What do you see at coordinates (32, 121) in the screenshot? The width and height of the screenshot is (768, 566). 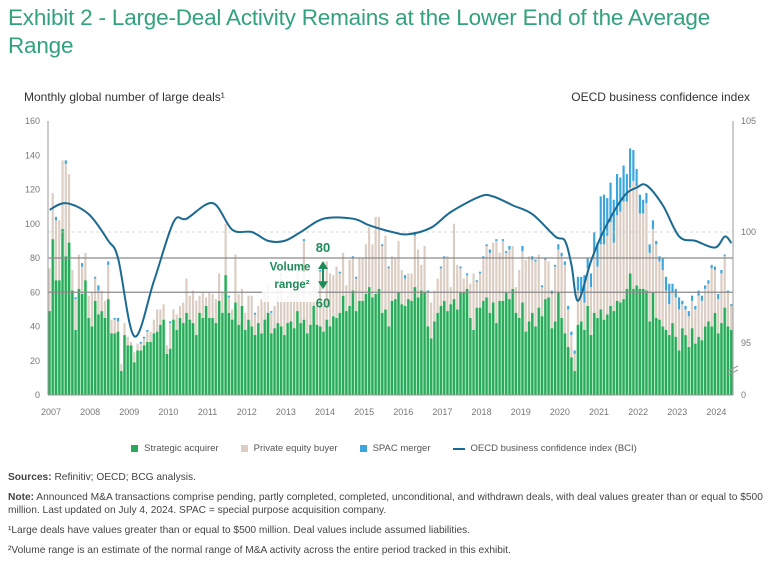 I see `y-tick-label: 160` at bounding box center [32, 121].